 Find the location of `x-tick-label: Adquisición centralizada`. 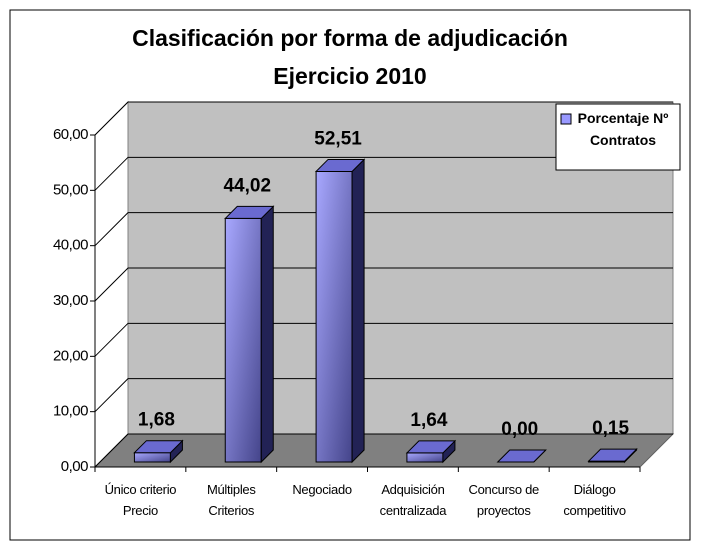

x-tick-label: Adquisición centralizada is located at coordinates (413, 500).